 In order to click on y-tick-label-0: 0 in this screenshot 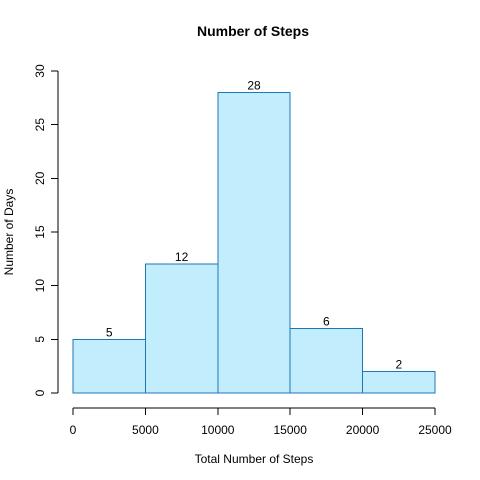, I will do `click(40, 392)`.